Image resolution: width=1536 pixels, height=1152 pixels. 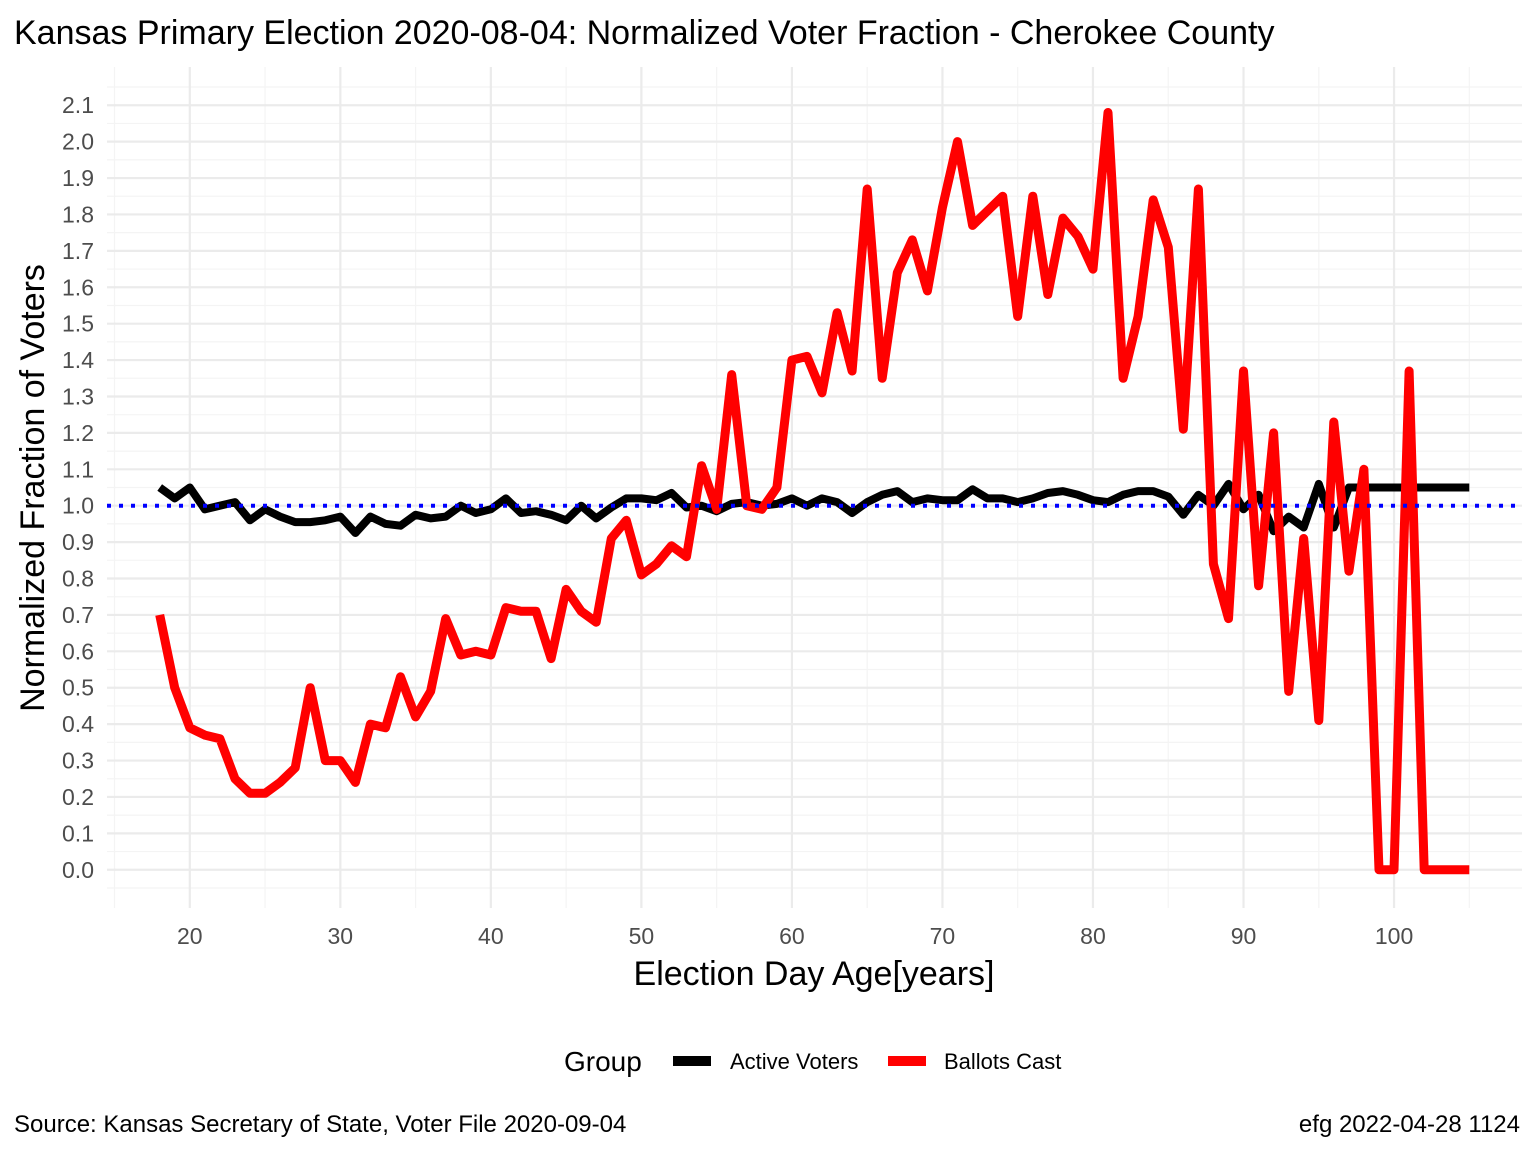 I want to click on y-tick-label: 0.8, so click(x=78, y=579).